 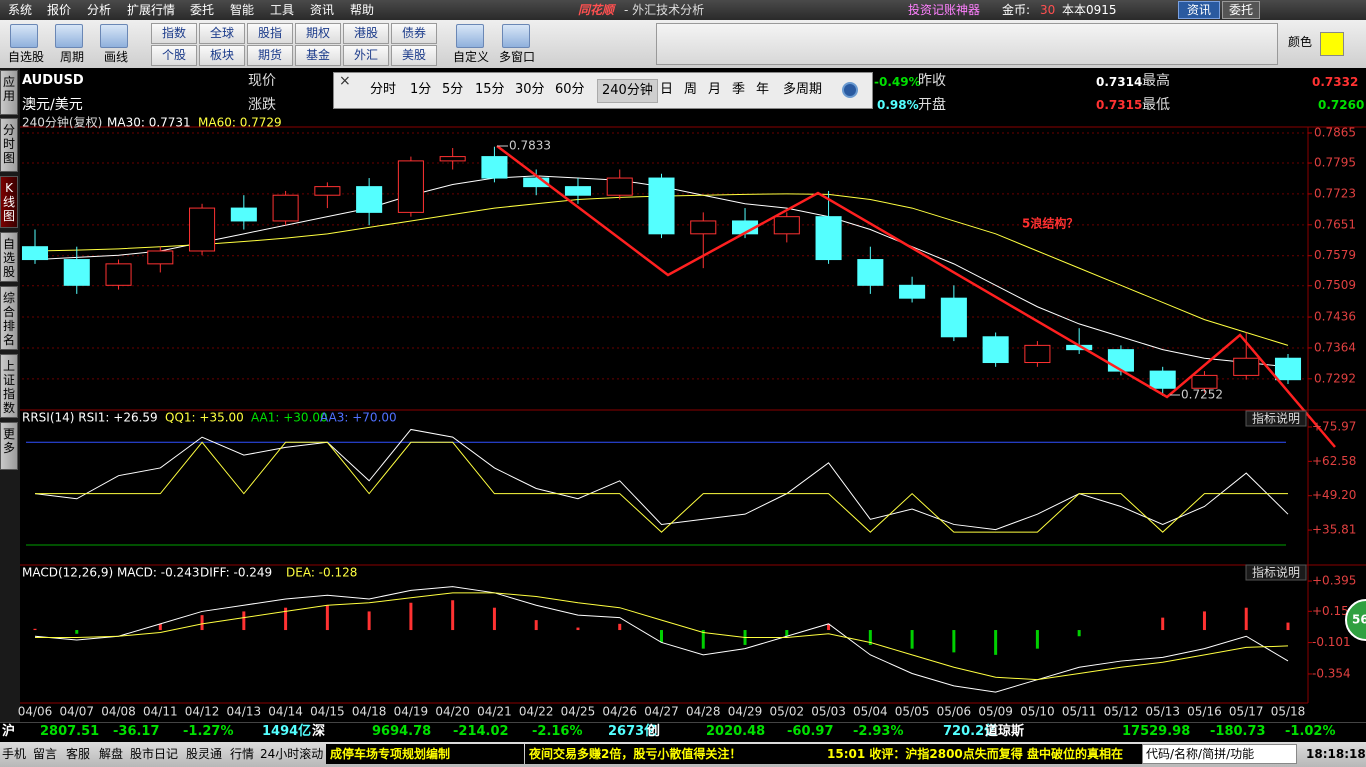 I want to click on menu-item: 帮助, so click(x=362, y=10).